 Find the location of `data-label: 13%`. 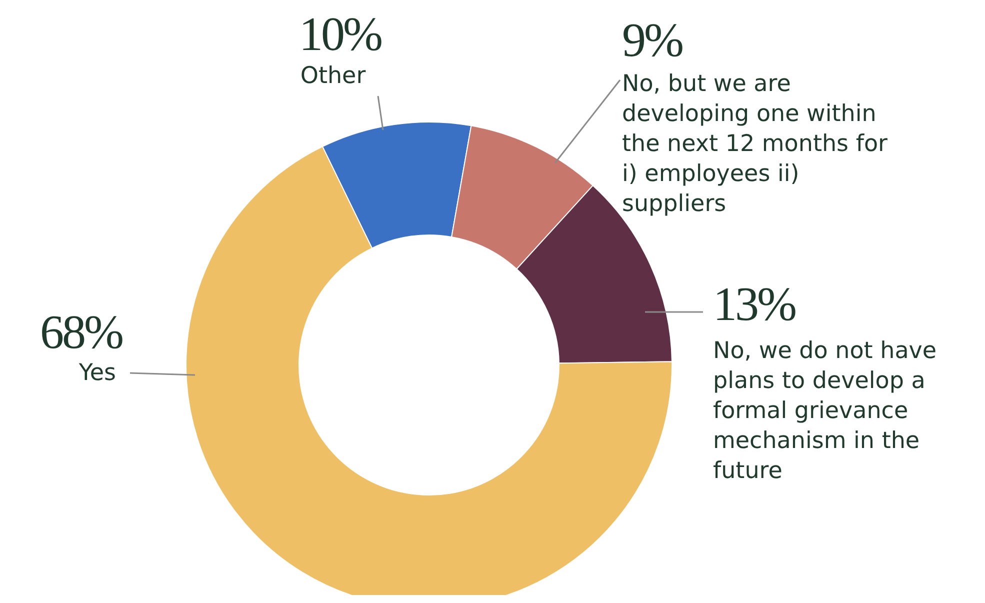

data-label: 13% is located at coordinates (754, 304).